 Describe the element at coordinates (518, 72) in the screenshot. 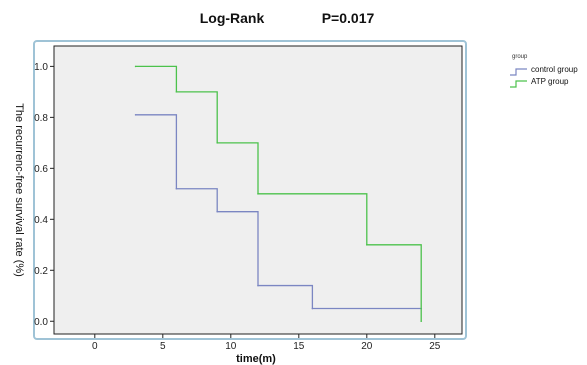

I see `legend-swatch-control` at that location.